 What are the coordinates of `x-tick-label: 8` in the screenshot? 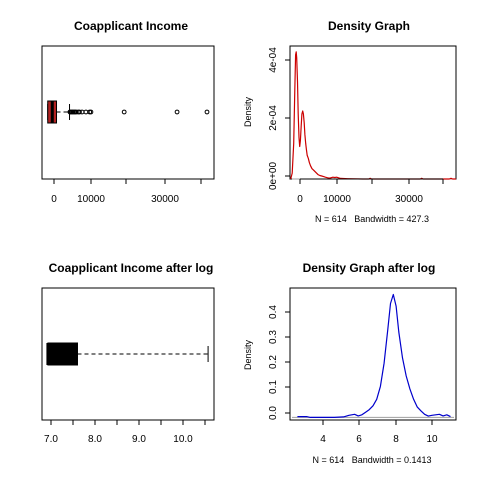 It's located at (396, 439).